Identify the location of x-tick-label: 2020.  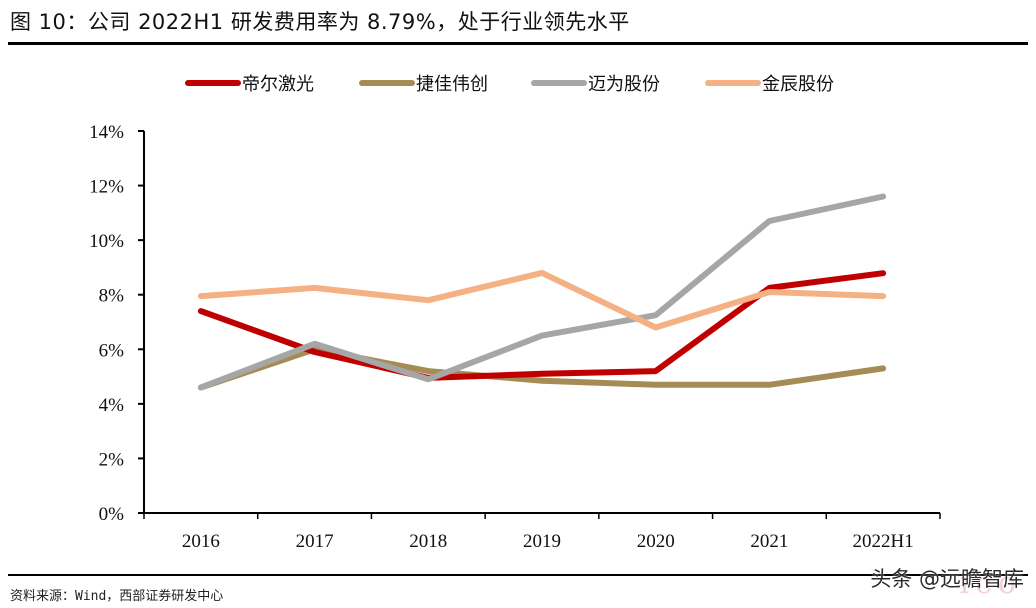
(656, 541).